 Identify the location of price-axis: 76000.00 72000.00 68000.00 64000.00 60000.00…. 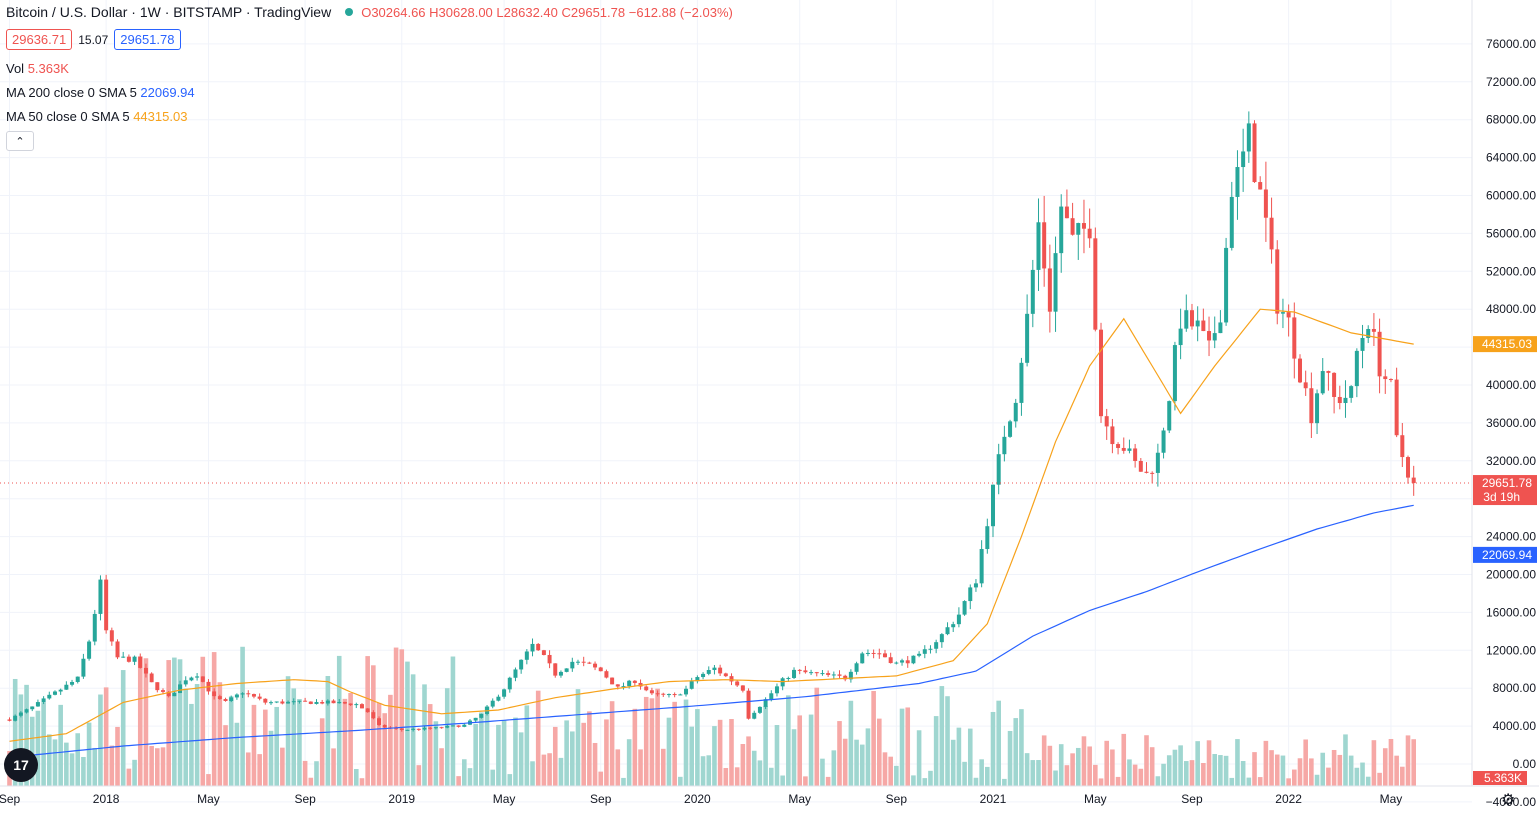
(1504, 404).